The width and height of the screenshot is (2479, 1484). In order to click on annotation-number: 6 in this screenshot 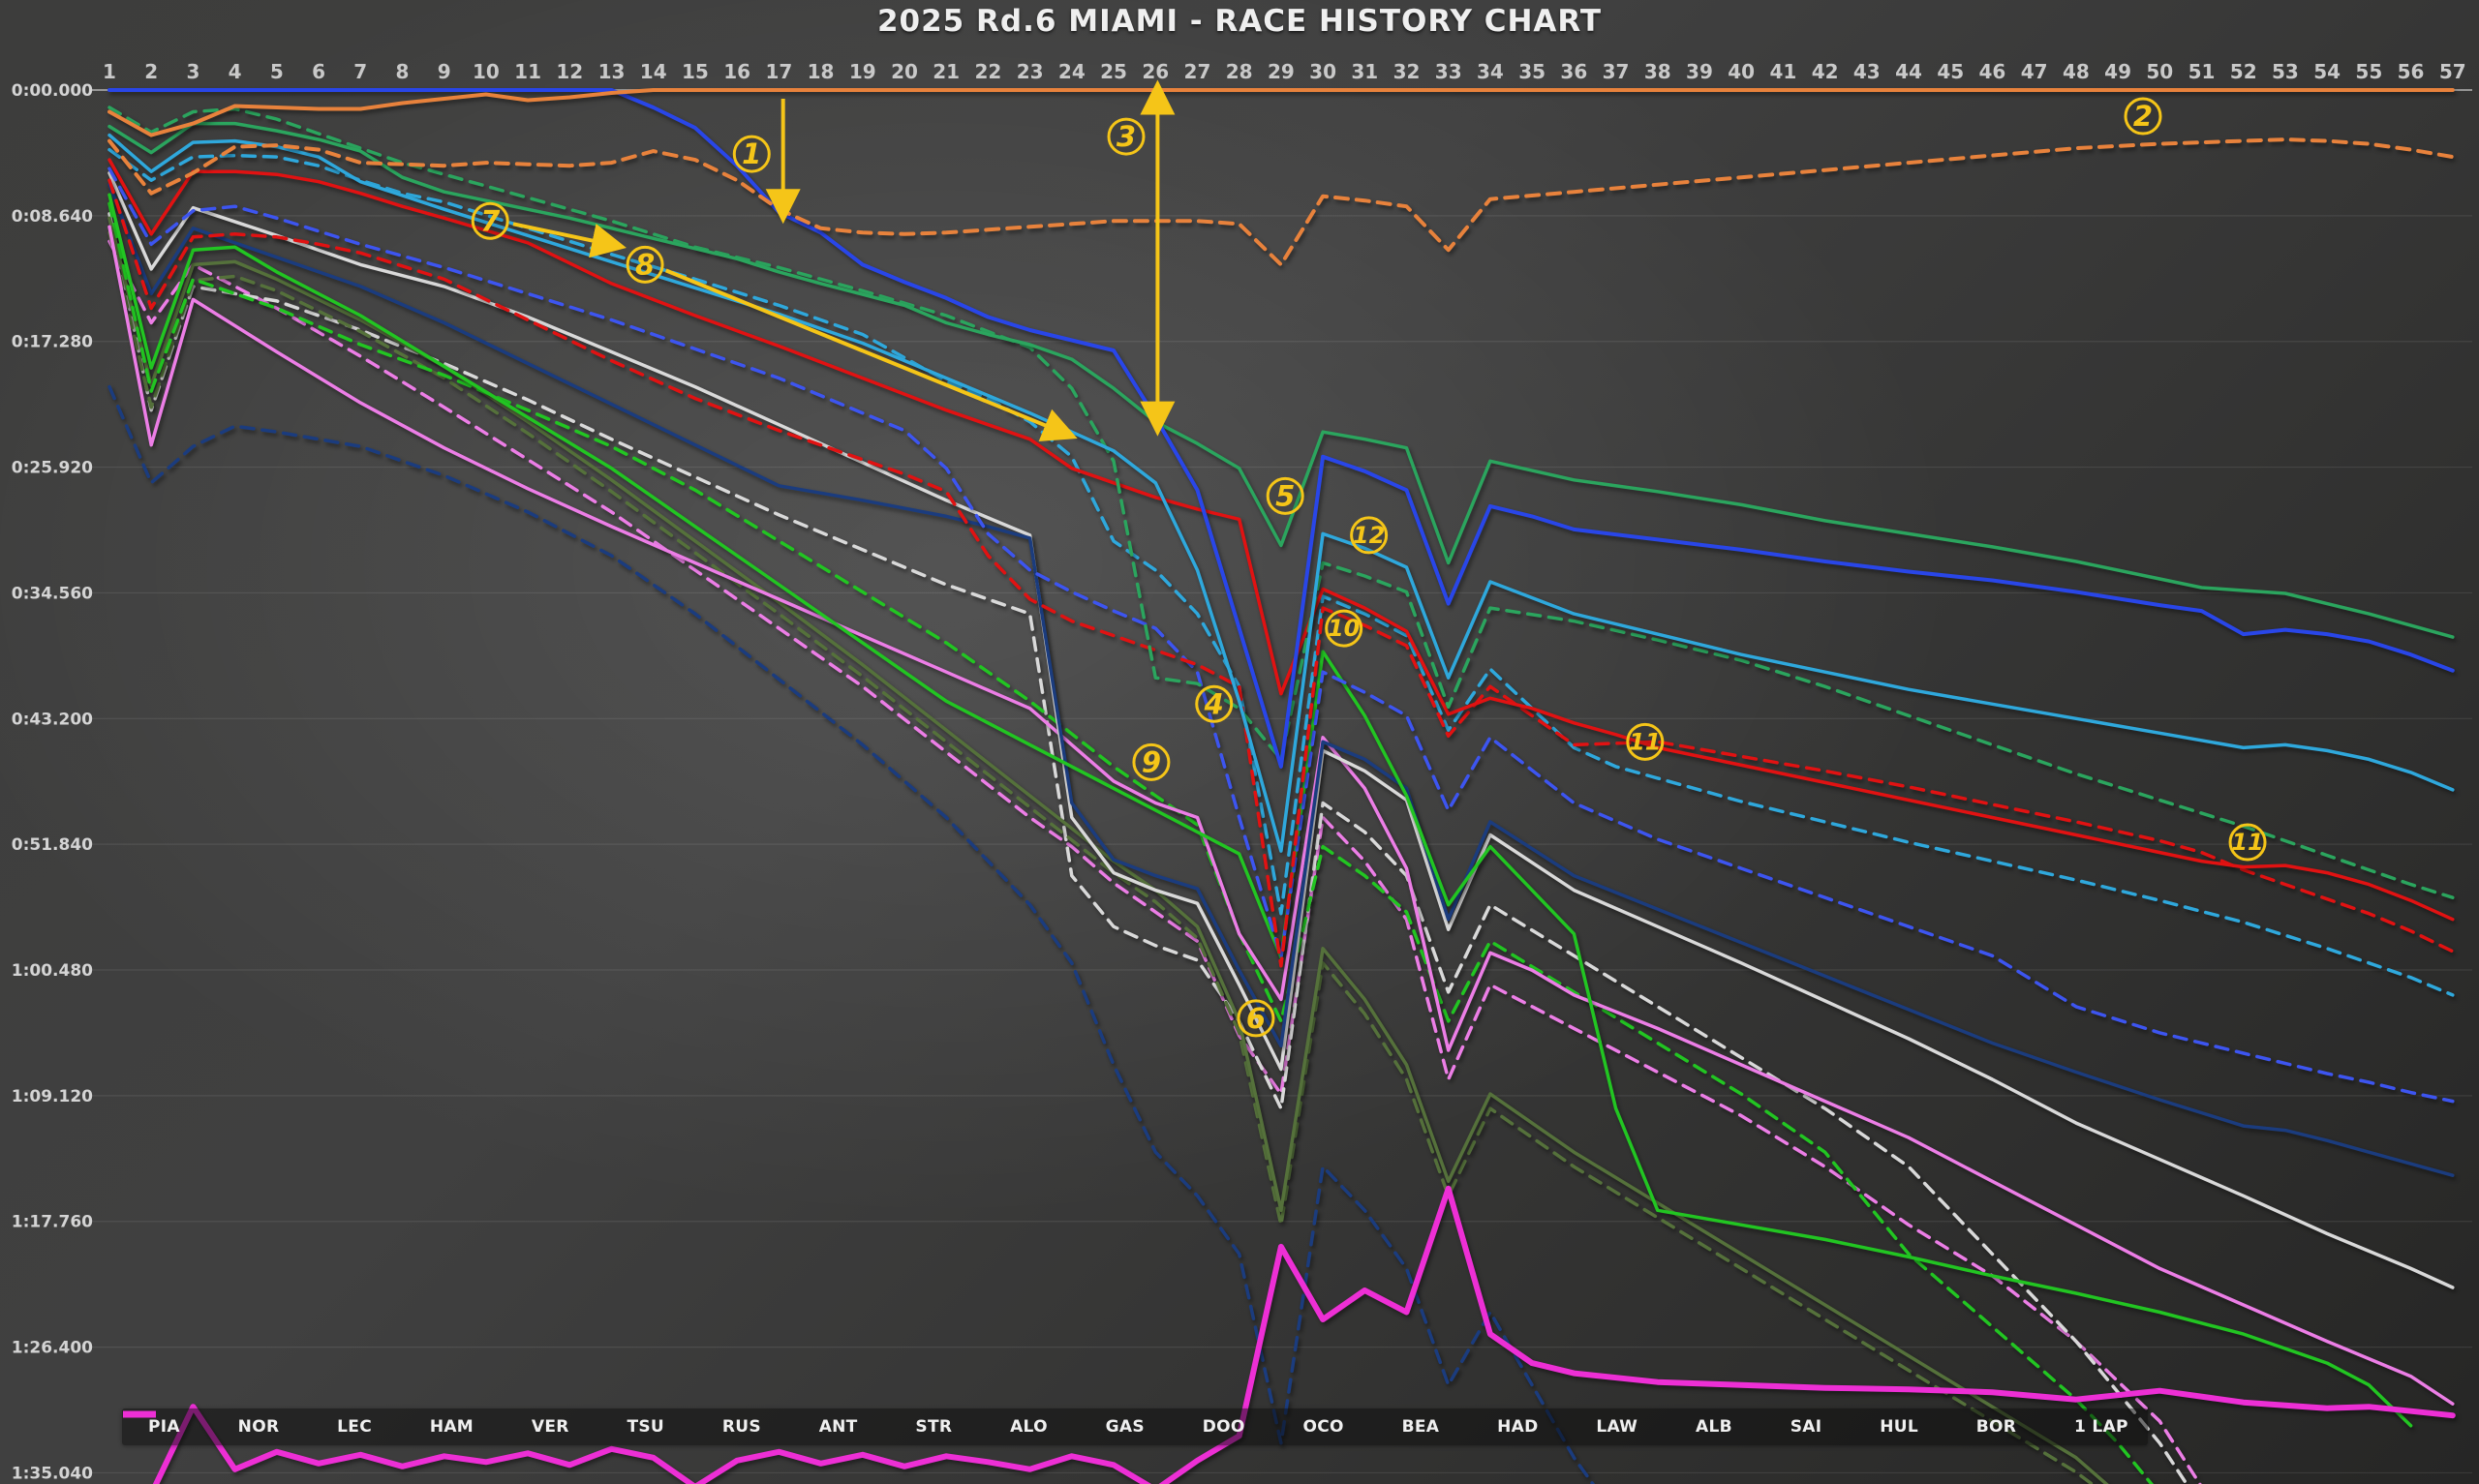, I will do `click(1256, 1018)`.